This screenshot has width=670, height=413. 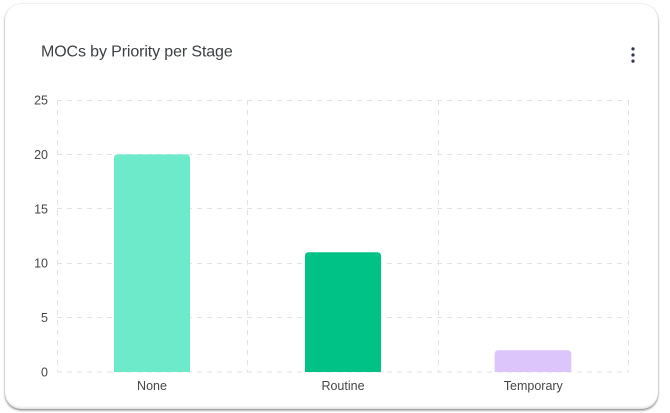 What do you see at coordinates (44, 373) in the screenshot?
I see `svg-text: 0` at bounding box center [44, 373].